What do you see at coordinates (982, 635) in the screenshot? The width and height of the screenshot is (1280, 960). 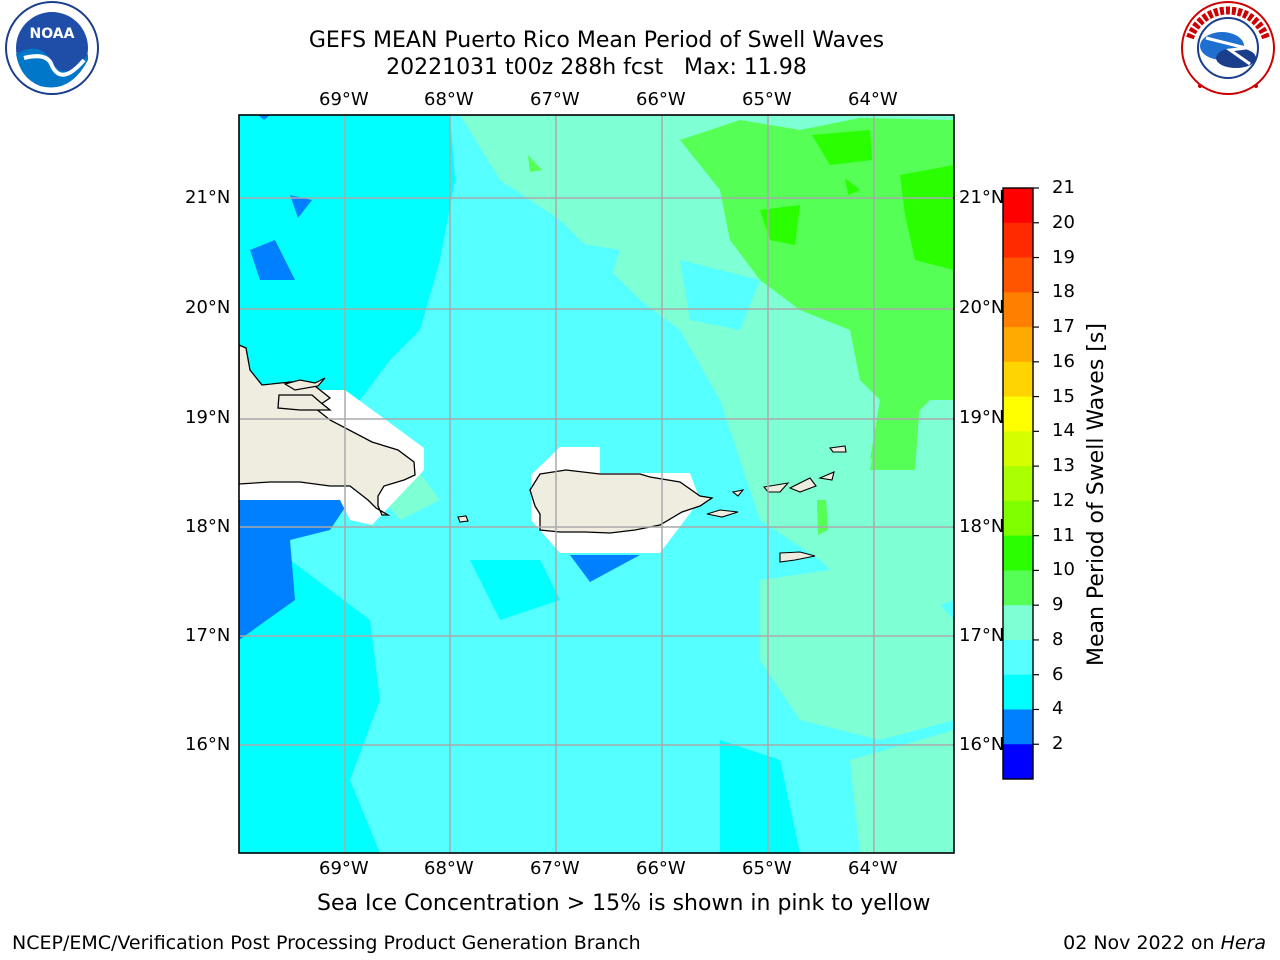 I see `lat-label-right: 17°N` at bounding box center [982, 635].